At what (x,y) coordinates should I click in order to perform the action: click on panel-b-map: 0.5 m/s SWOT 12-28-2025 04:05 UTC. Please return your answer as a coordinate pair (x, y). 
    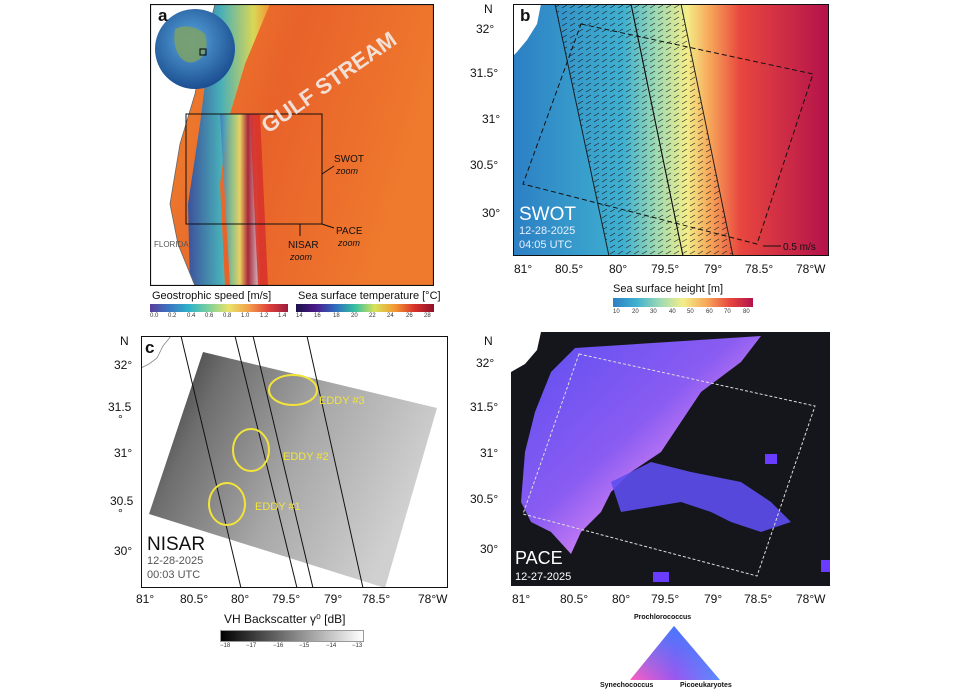
    Looking at the image, I should click on (671, 130).